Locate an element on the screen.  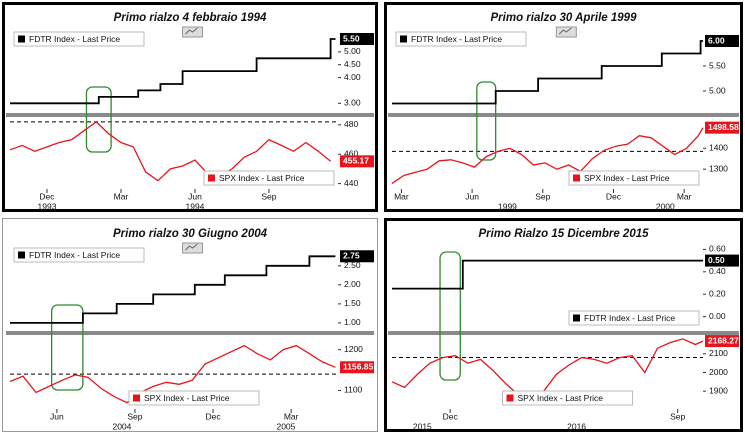
last-value-label: 6.00 is located at coordinates (716, 40).